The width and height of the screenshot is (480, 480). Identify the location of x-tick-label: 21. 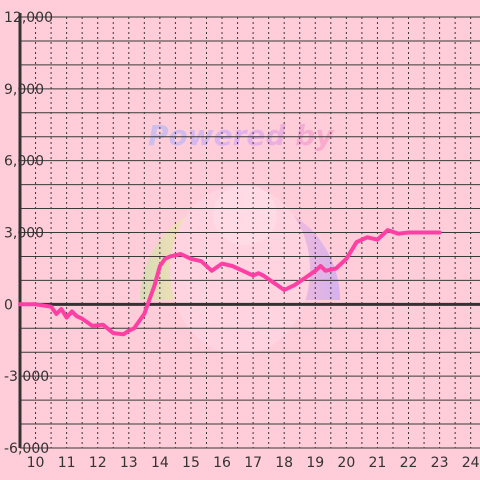
(378, 463).